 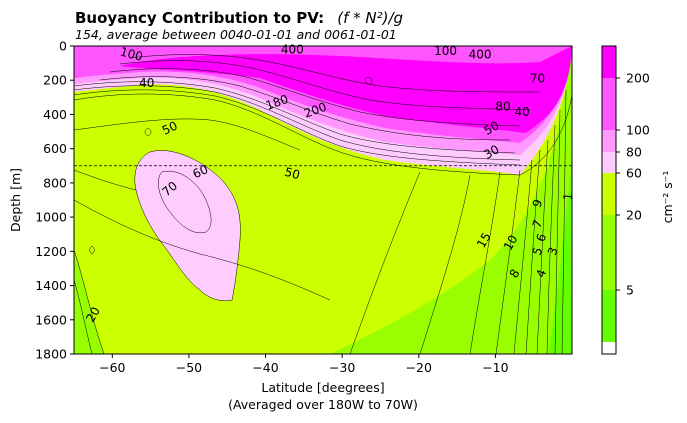 I want to click on contour-inner-blob, so click(x=185, y=202).